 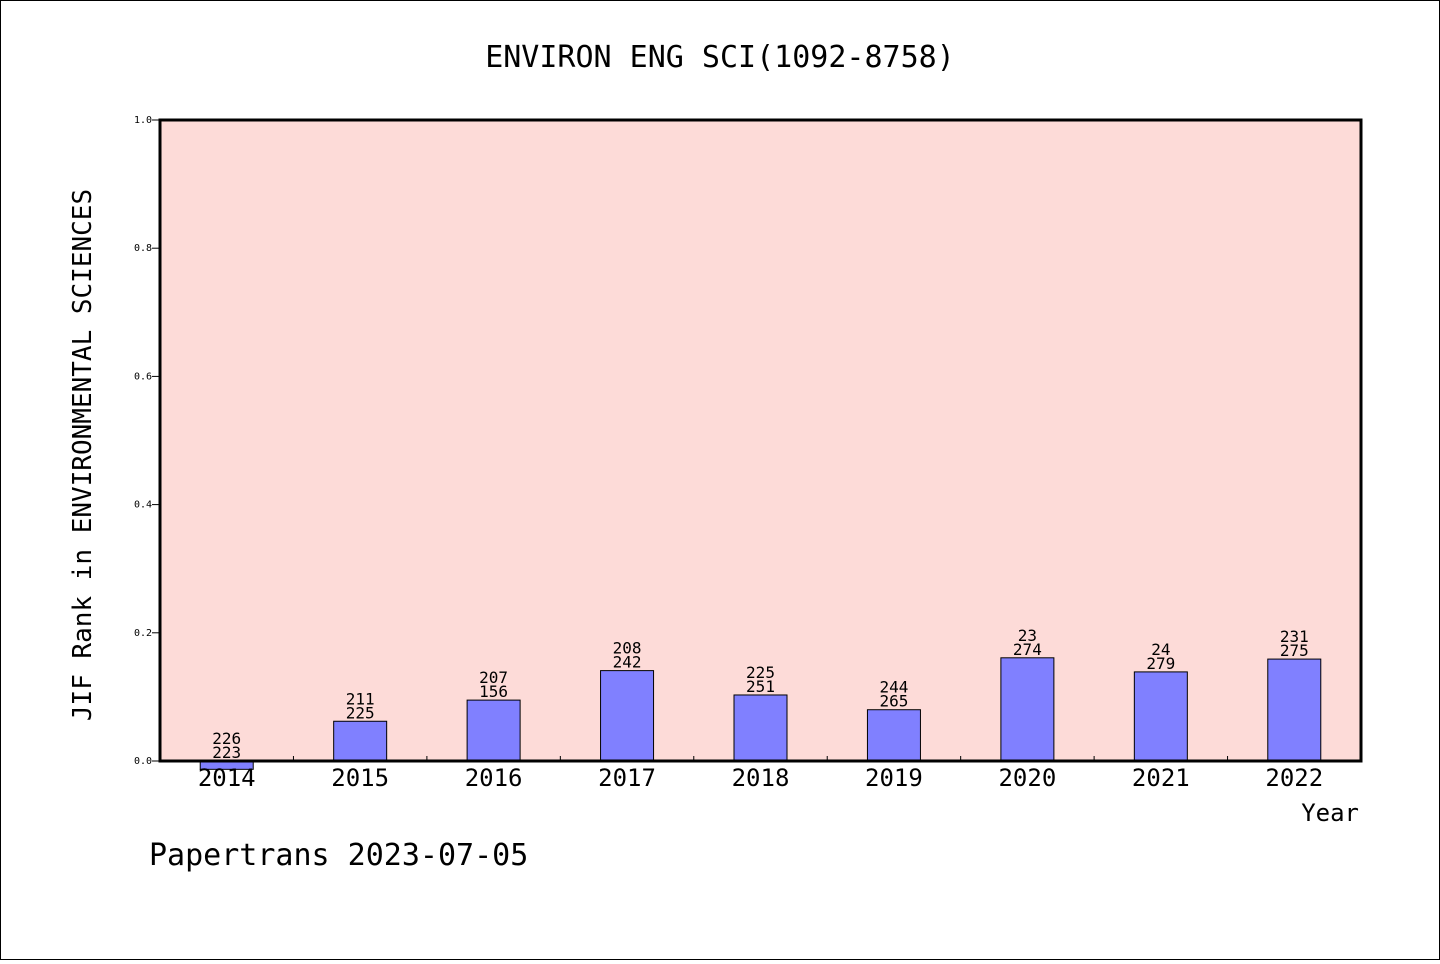 I want to click on y-tick-label: 0.0, so click(x=143, y=761).